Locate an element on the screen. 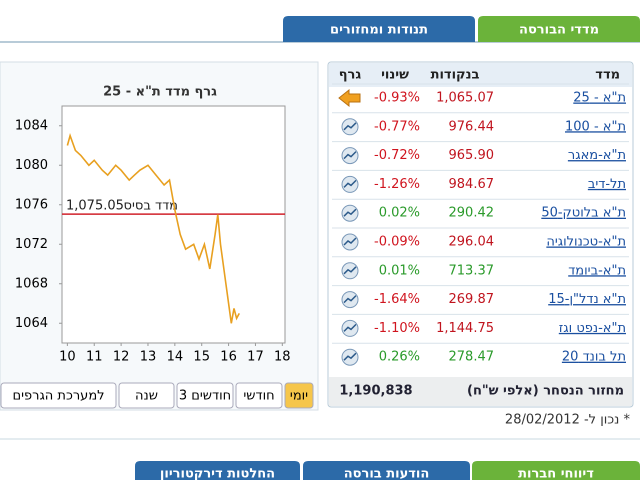  index-name: תל-דיב is located at coordinates (607, 184).